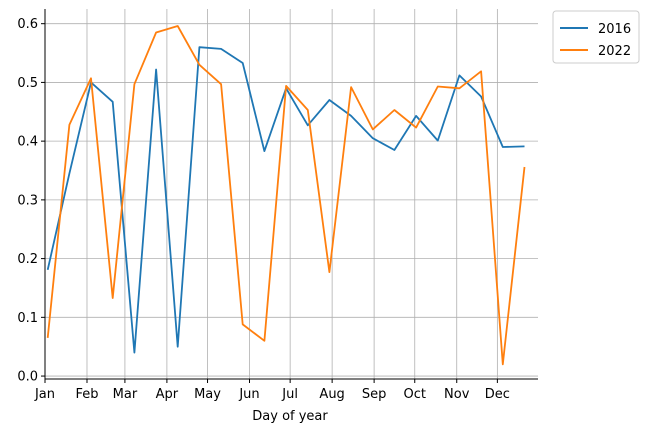  What do you see at coordinates (614, 29) in the screenshot?
I see `legend-label-2016: 2016` at bounding box center [614, 29].